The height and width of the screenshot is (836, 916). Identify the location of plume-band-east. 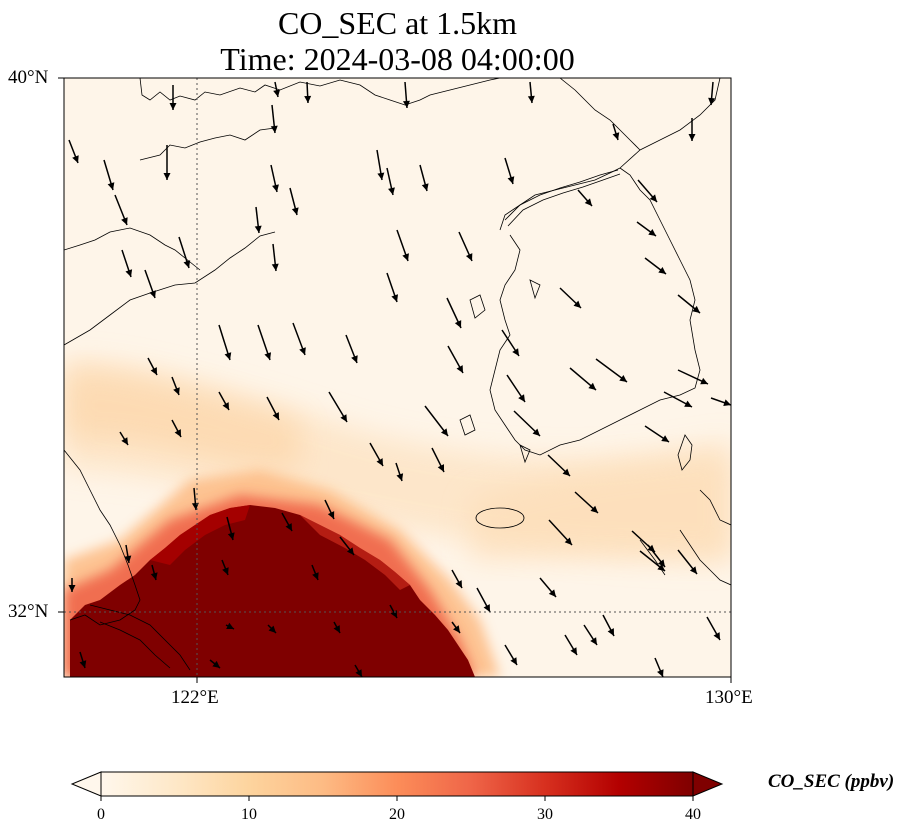
(600, 507).